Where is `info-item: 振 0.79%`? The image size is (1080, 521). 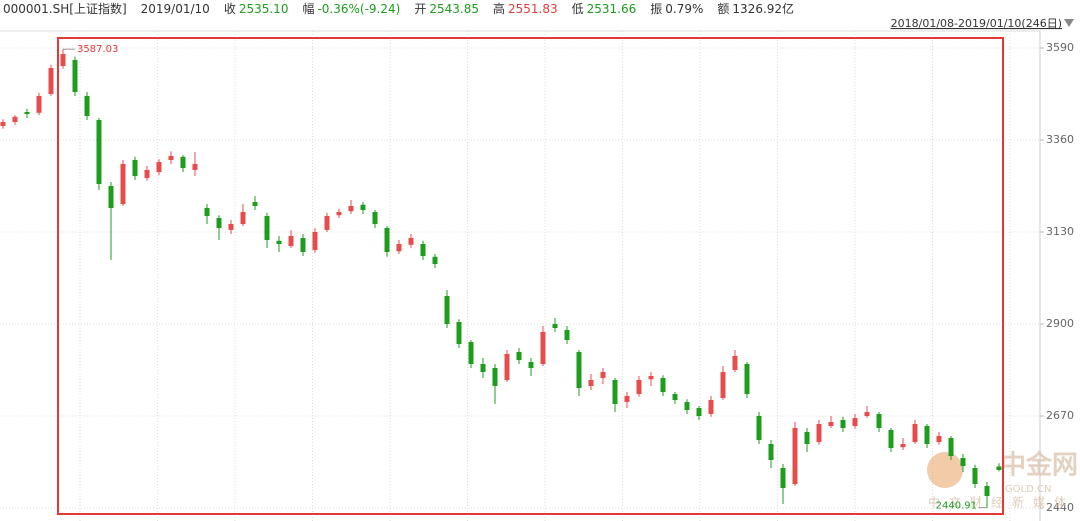
info-item: 振 0.79% is located at coordinates (676, 9).